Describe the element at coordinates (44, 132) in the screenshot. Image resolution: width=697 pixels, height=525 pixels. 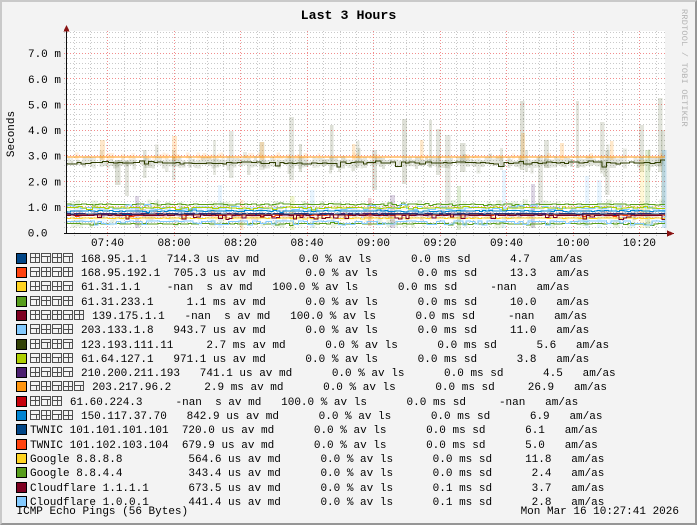
I see `svg-text: 4.0 m` at that location.